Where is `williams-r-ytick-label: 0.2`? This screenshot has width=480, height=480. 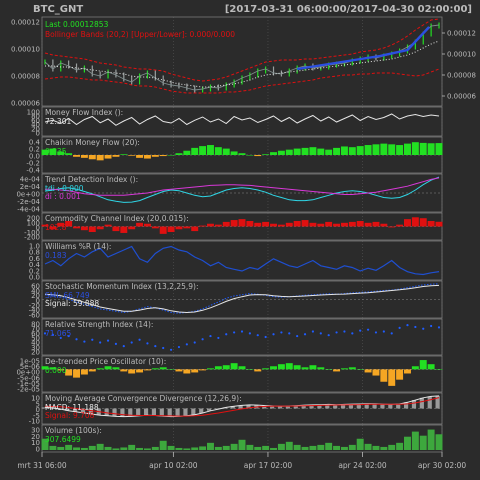 williams-r-ytick-label: 0.2 is located at coordinates (34, 271).